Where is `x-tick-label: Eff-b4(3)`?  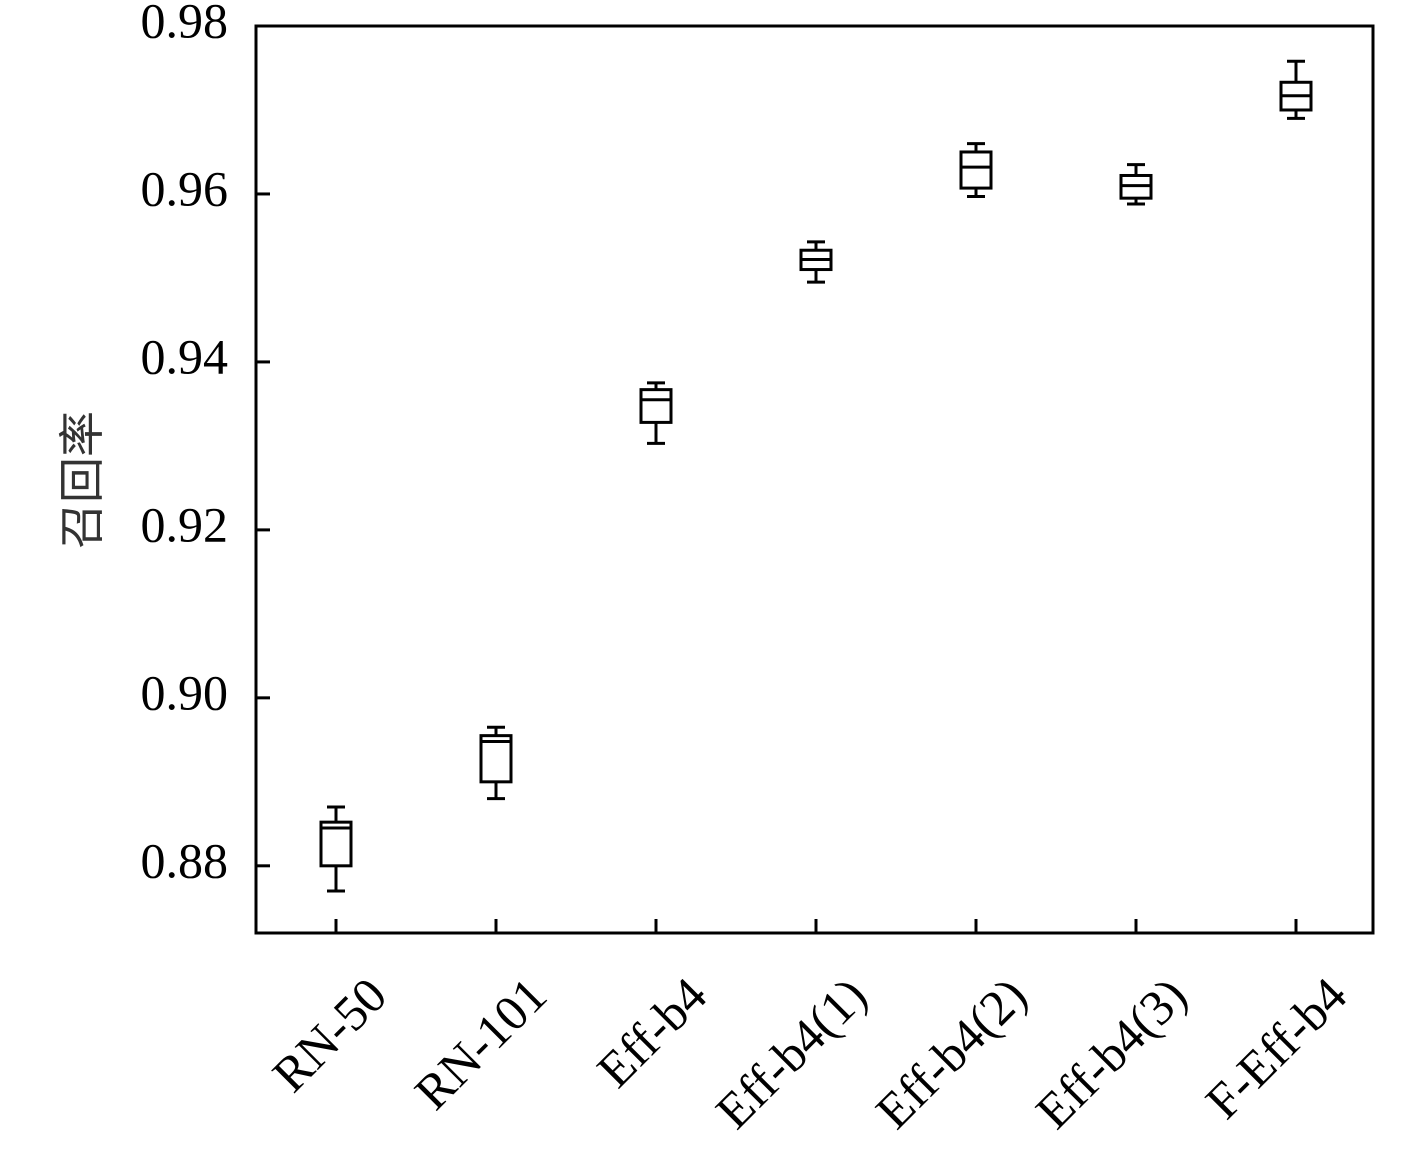 x-tick-label: Eff-b4(3) is located at coordinates (1111, 1053).